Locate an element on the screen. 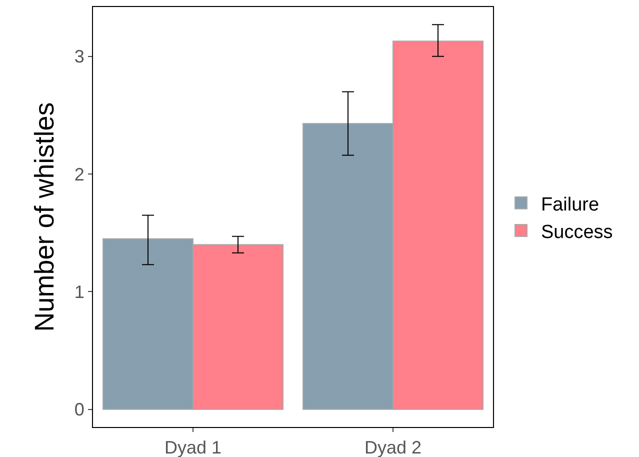 This screenshot has height=457, width=639. legend-label: Failure is located at coordinates (570, 205).